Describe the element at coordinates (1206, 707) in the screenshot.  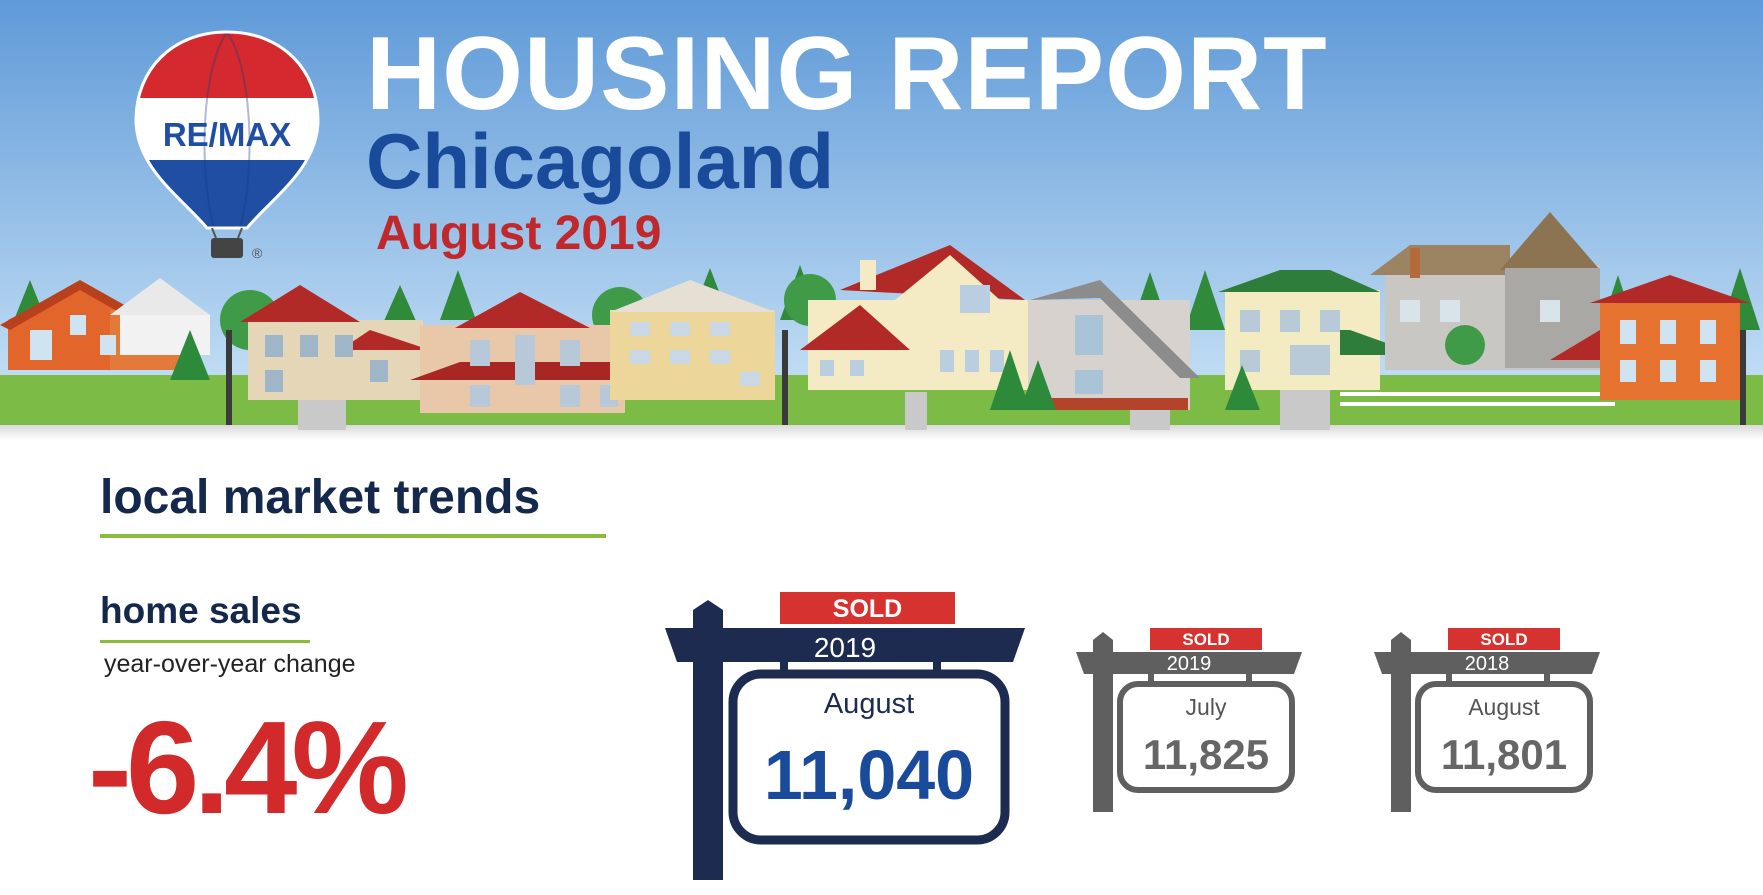
I see `sign-month: July` at that location.